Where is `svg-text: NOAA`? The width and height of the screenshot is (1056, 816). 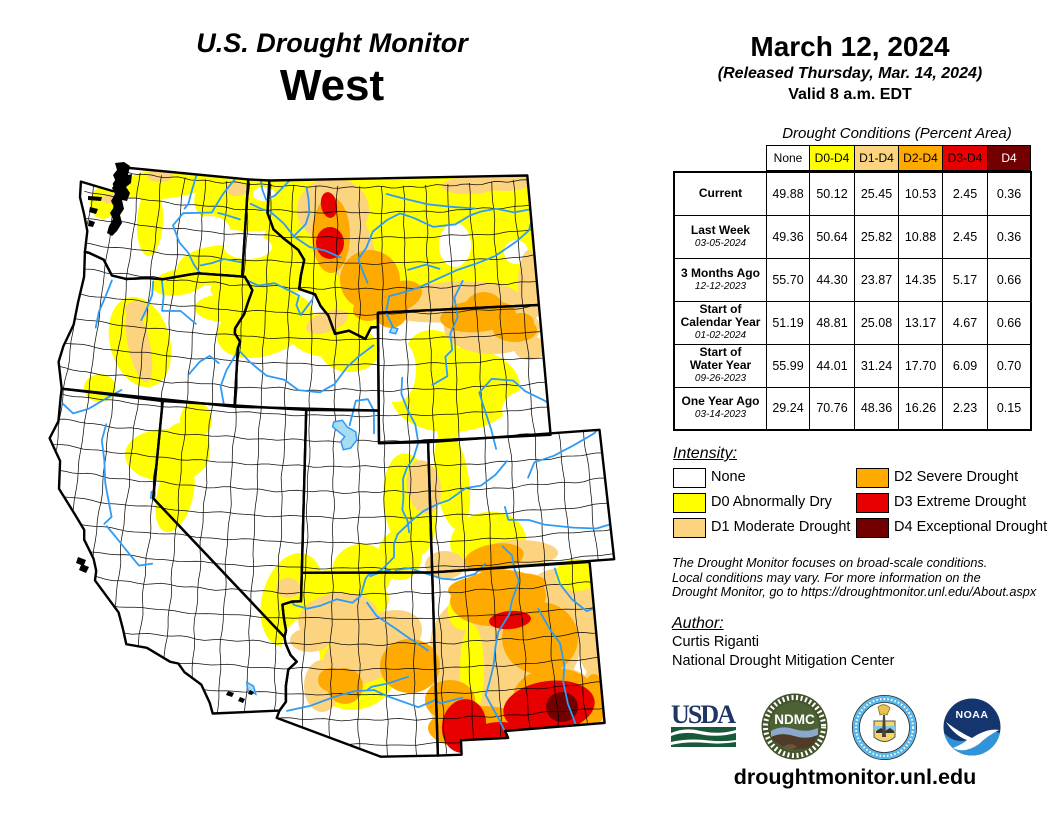 svg-text: NOAA is located at coordinates (972, 715).